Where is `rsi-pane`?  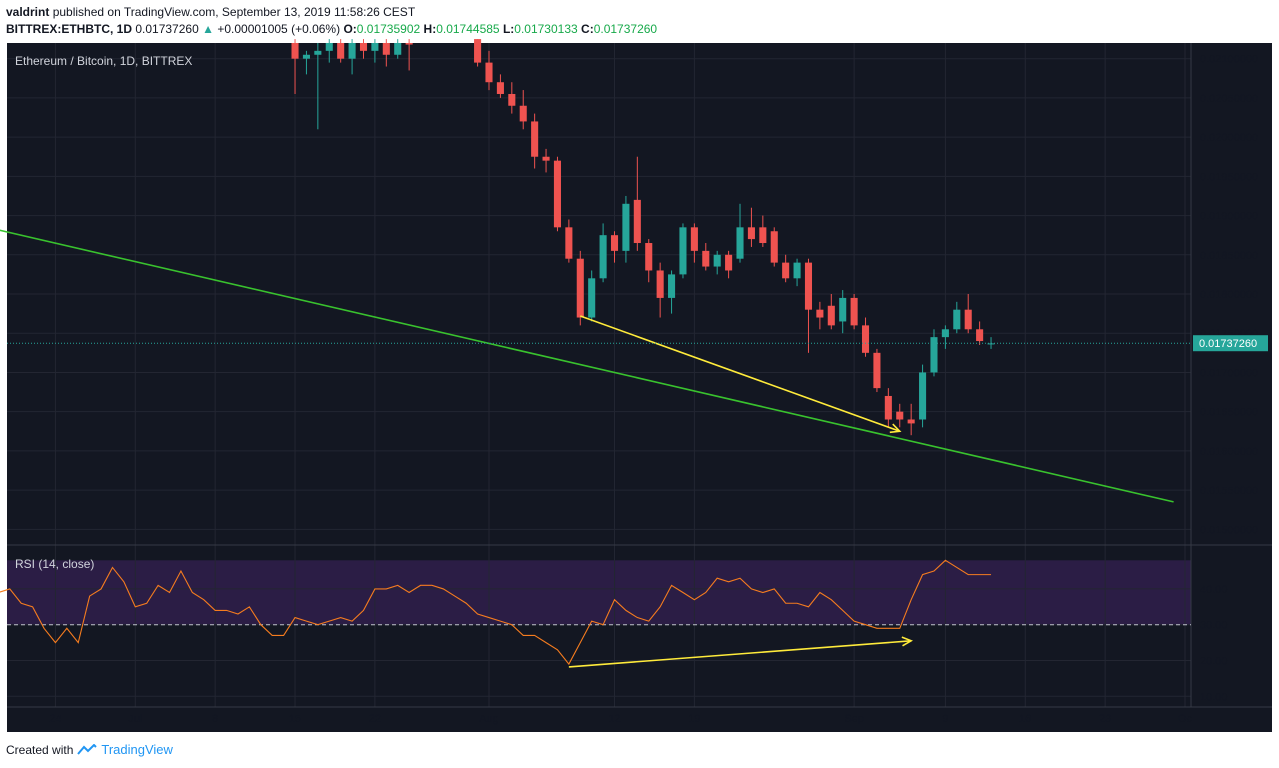
rsi-pane is located at coordinates (595, 612).